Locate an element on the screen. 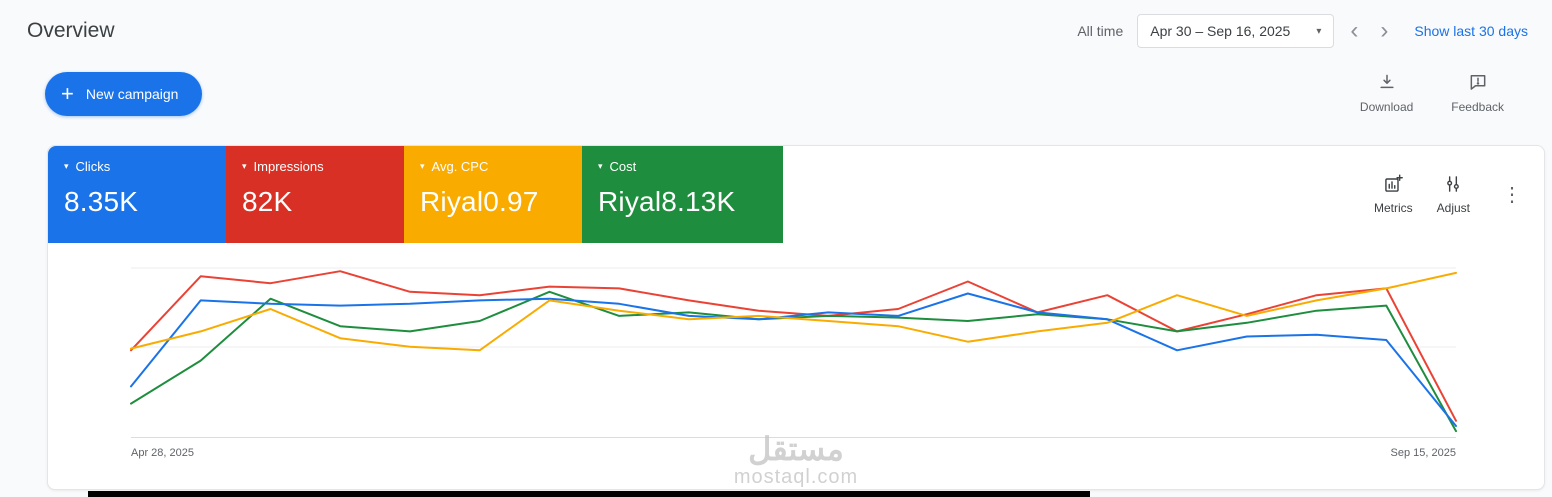 This screenshot has width=1552, height=497. metrics-label: Metrics is located at coordinates (1393, 208).